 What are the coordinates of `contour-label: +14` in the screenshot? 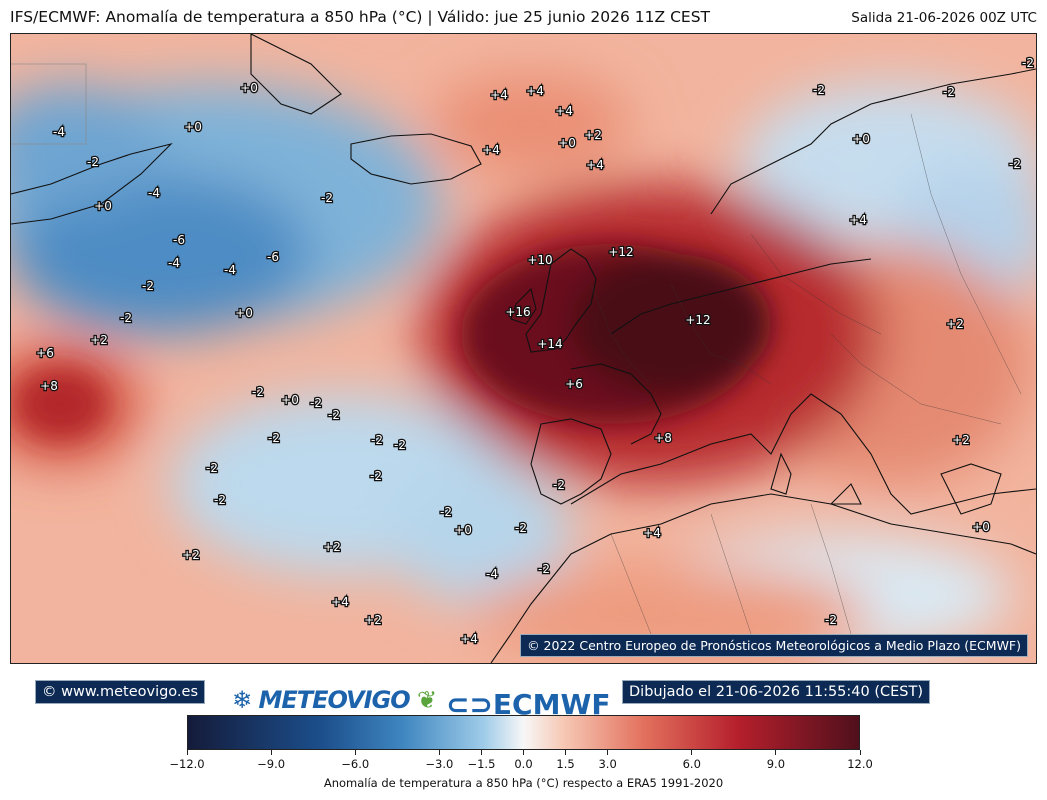 It's located at (549, 344).